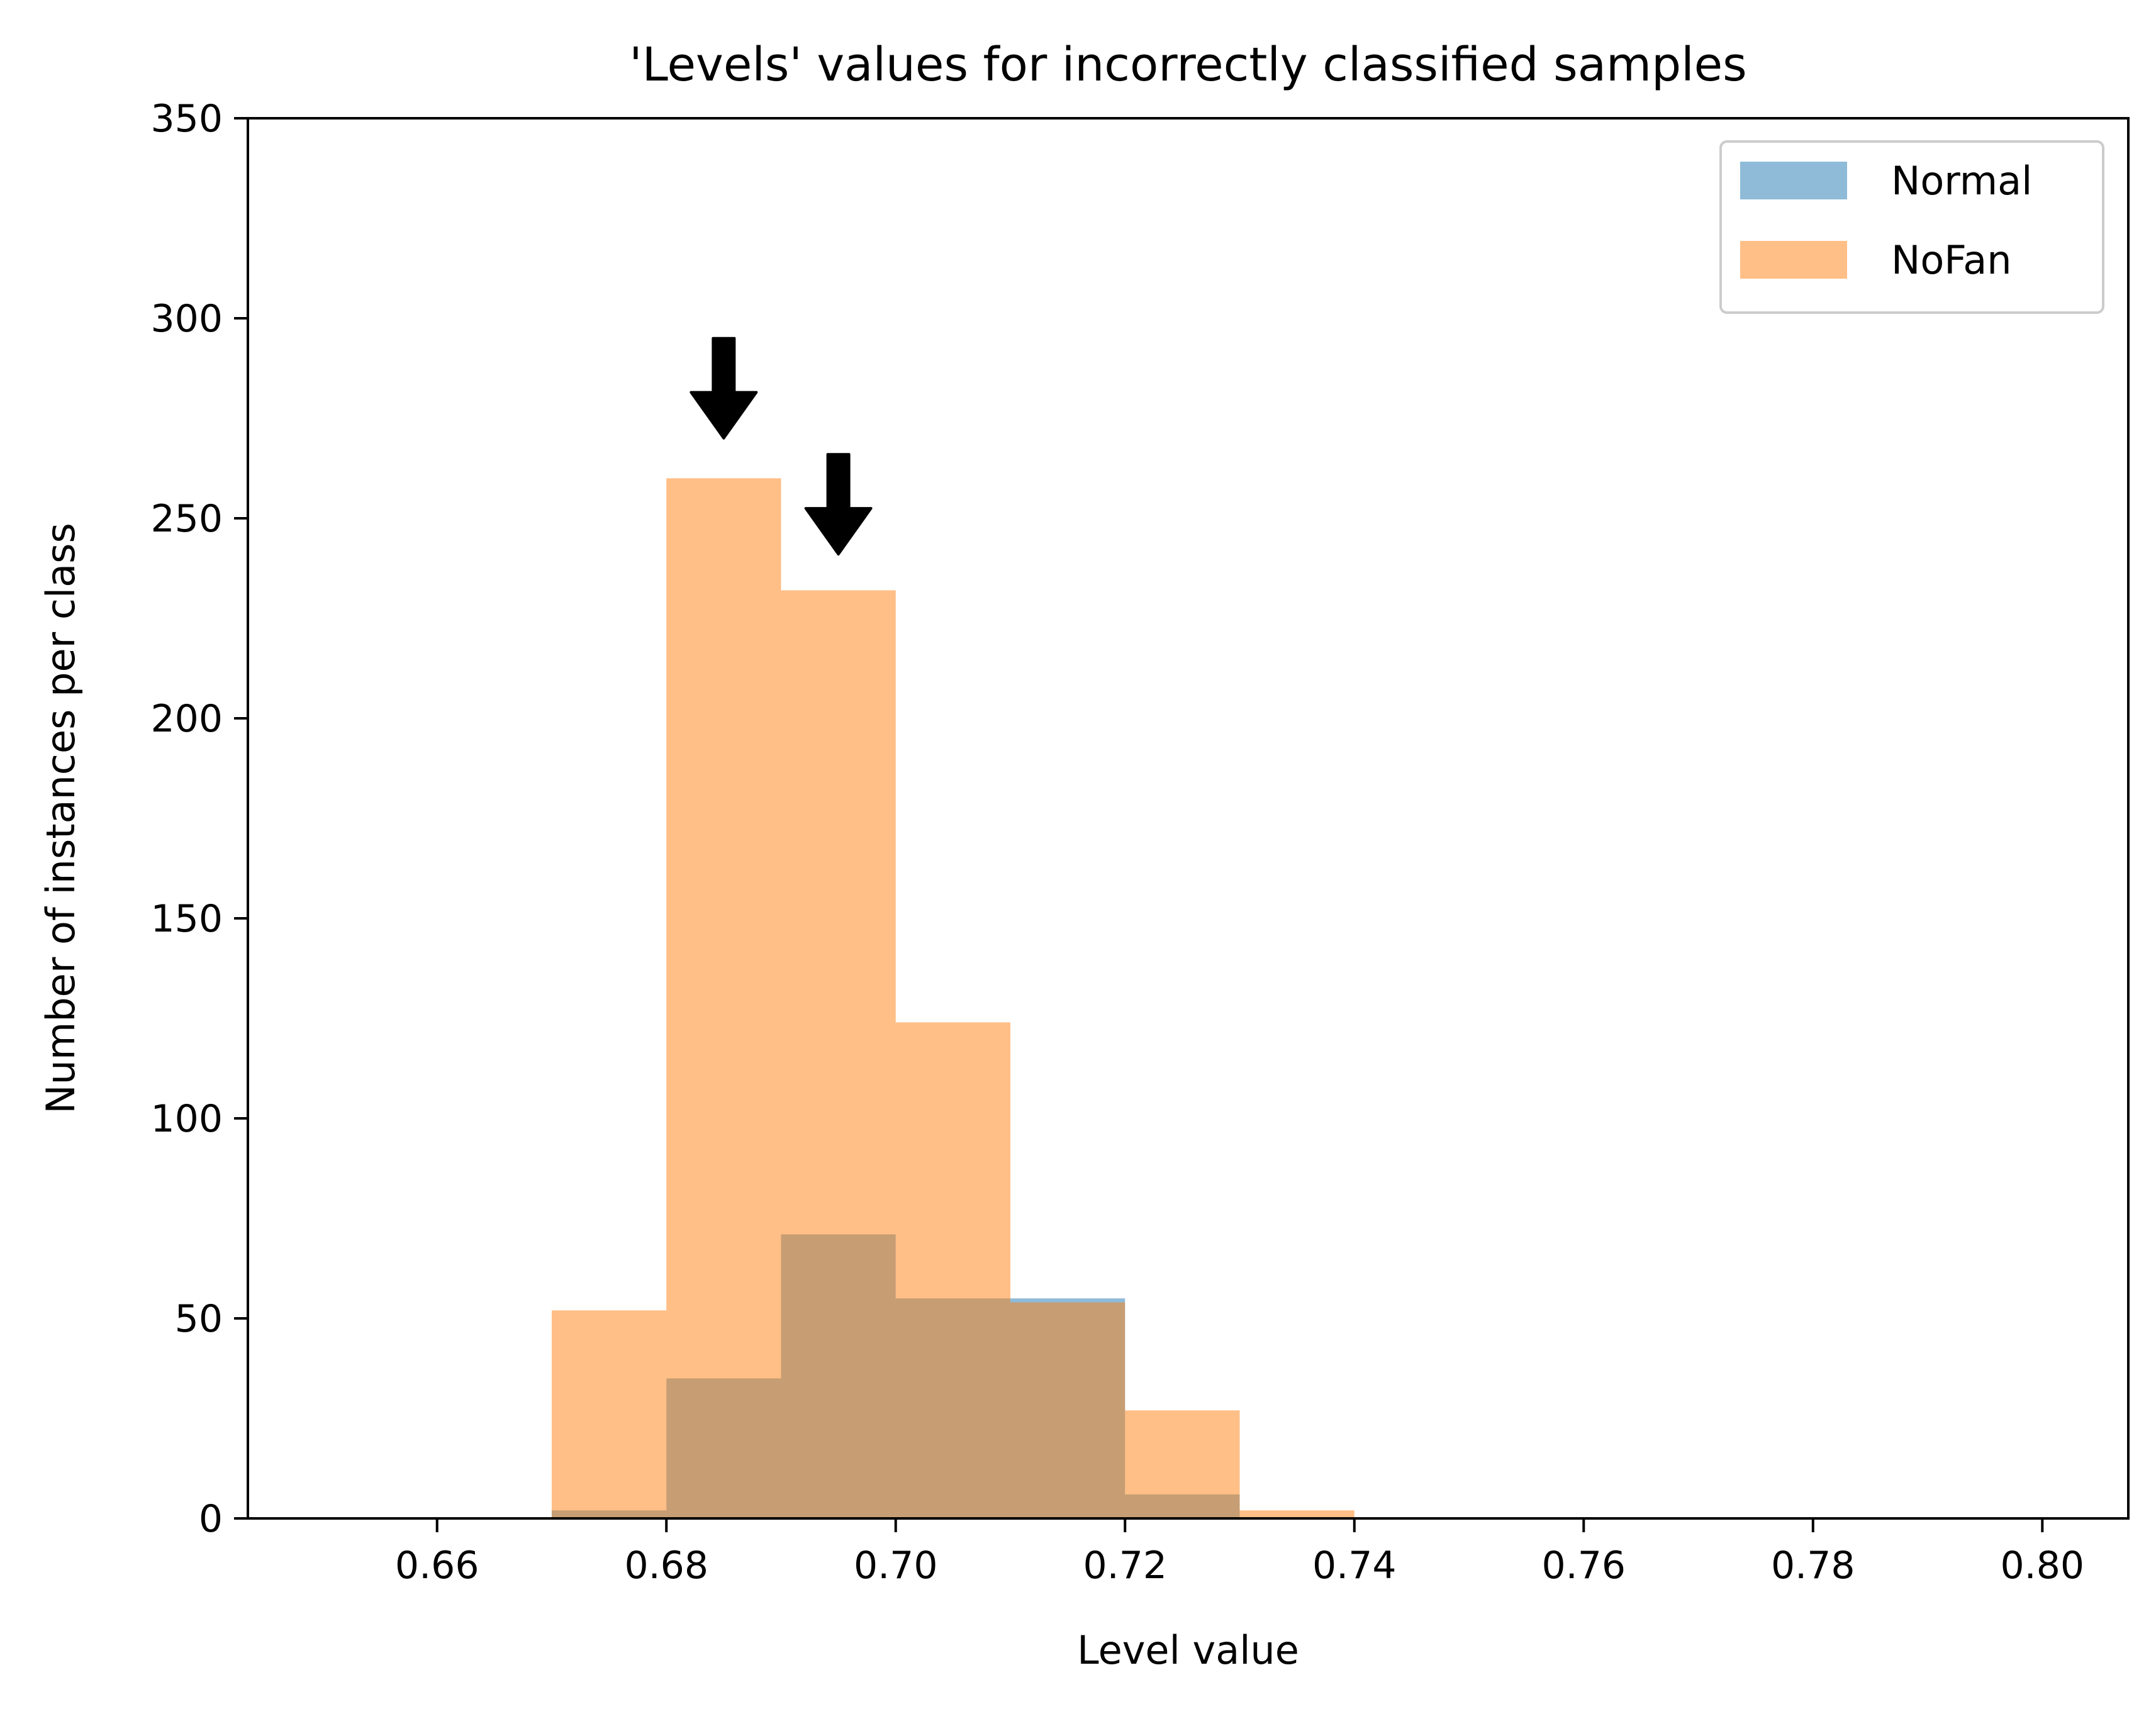  I want to click on y-tick-label: 350, so click(187, 119).